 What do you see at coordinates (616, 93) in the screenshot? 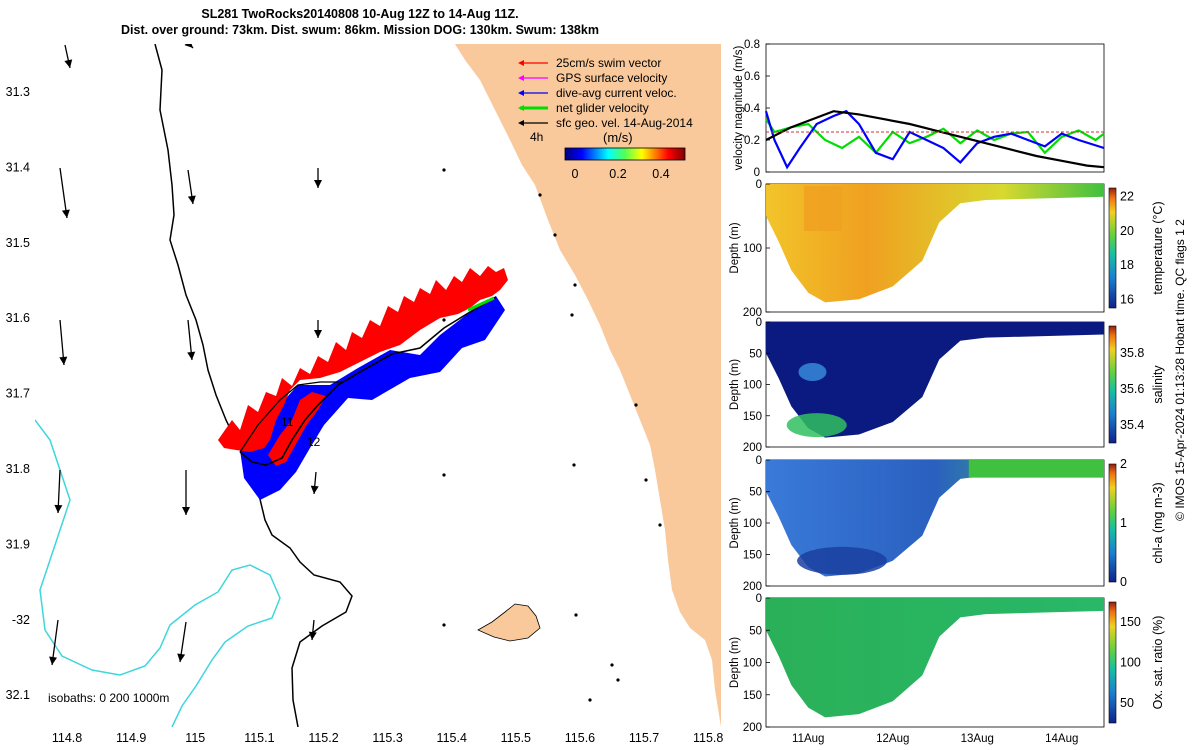
I see `legend-label: dive-avg current veloc.` at bounding box center [616, 93].